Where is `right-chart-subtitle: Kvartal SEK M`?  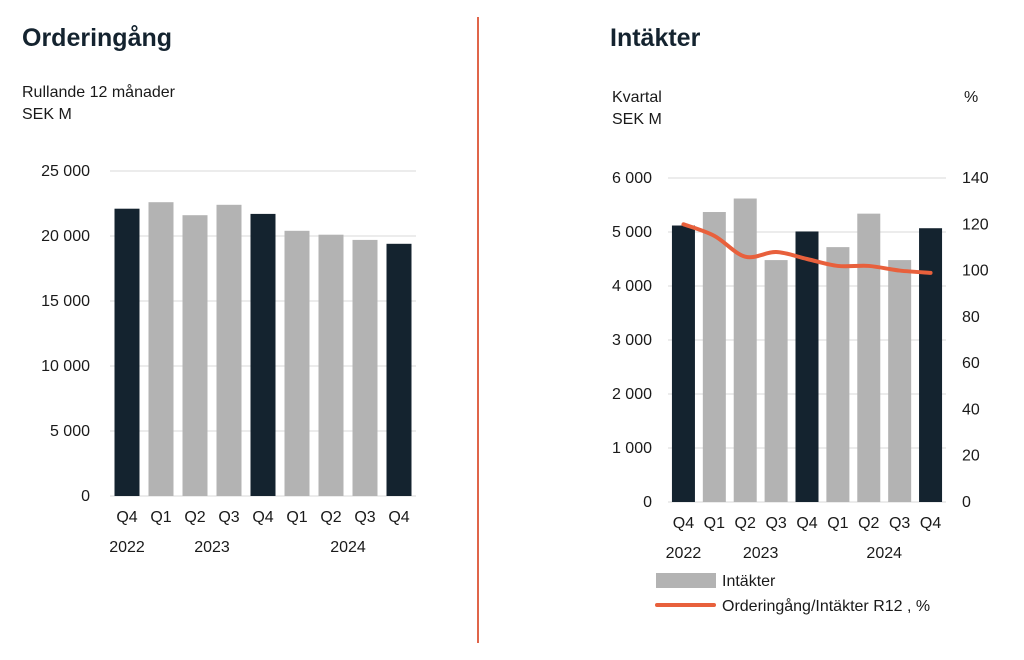 right-chart-subtitle: Kvartal SEK M is located at coordinates (637, 109).